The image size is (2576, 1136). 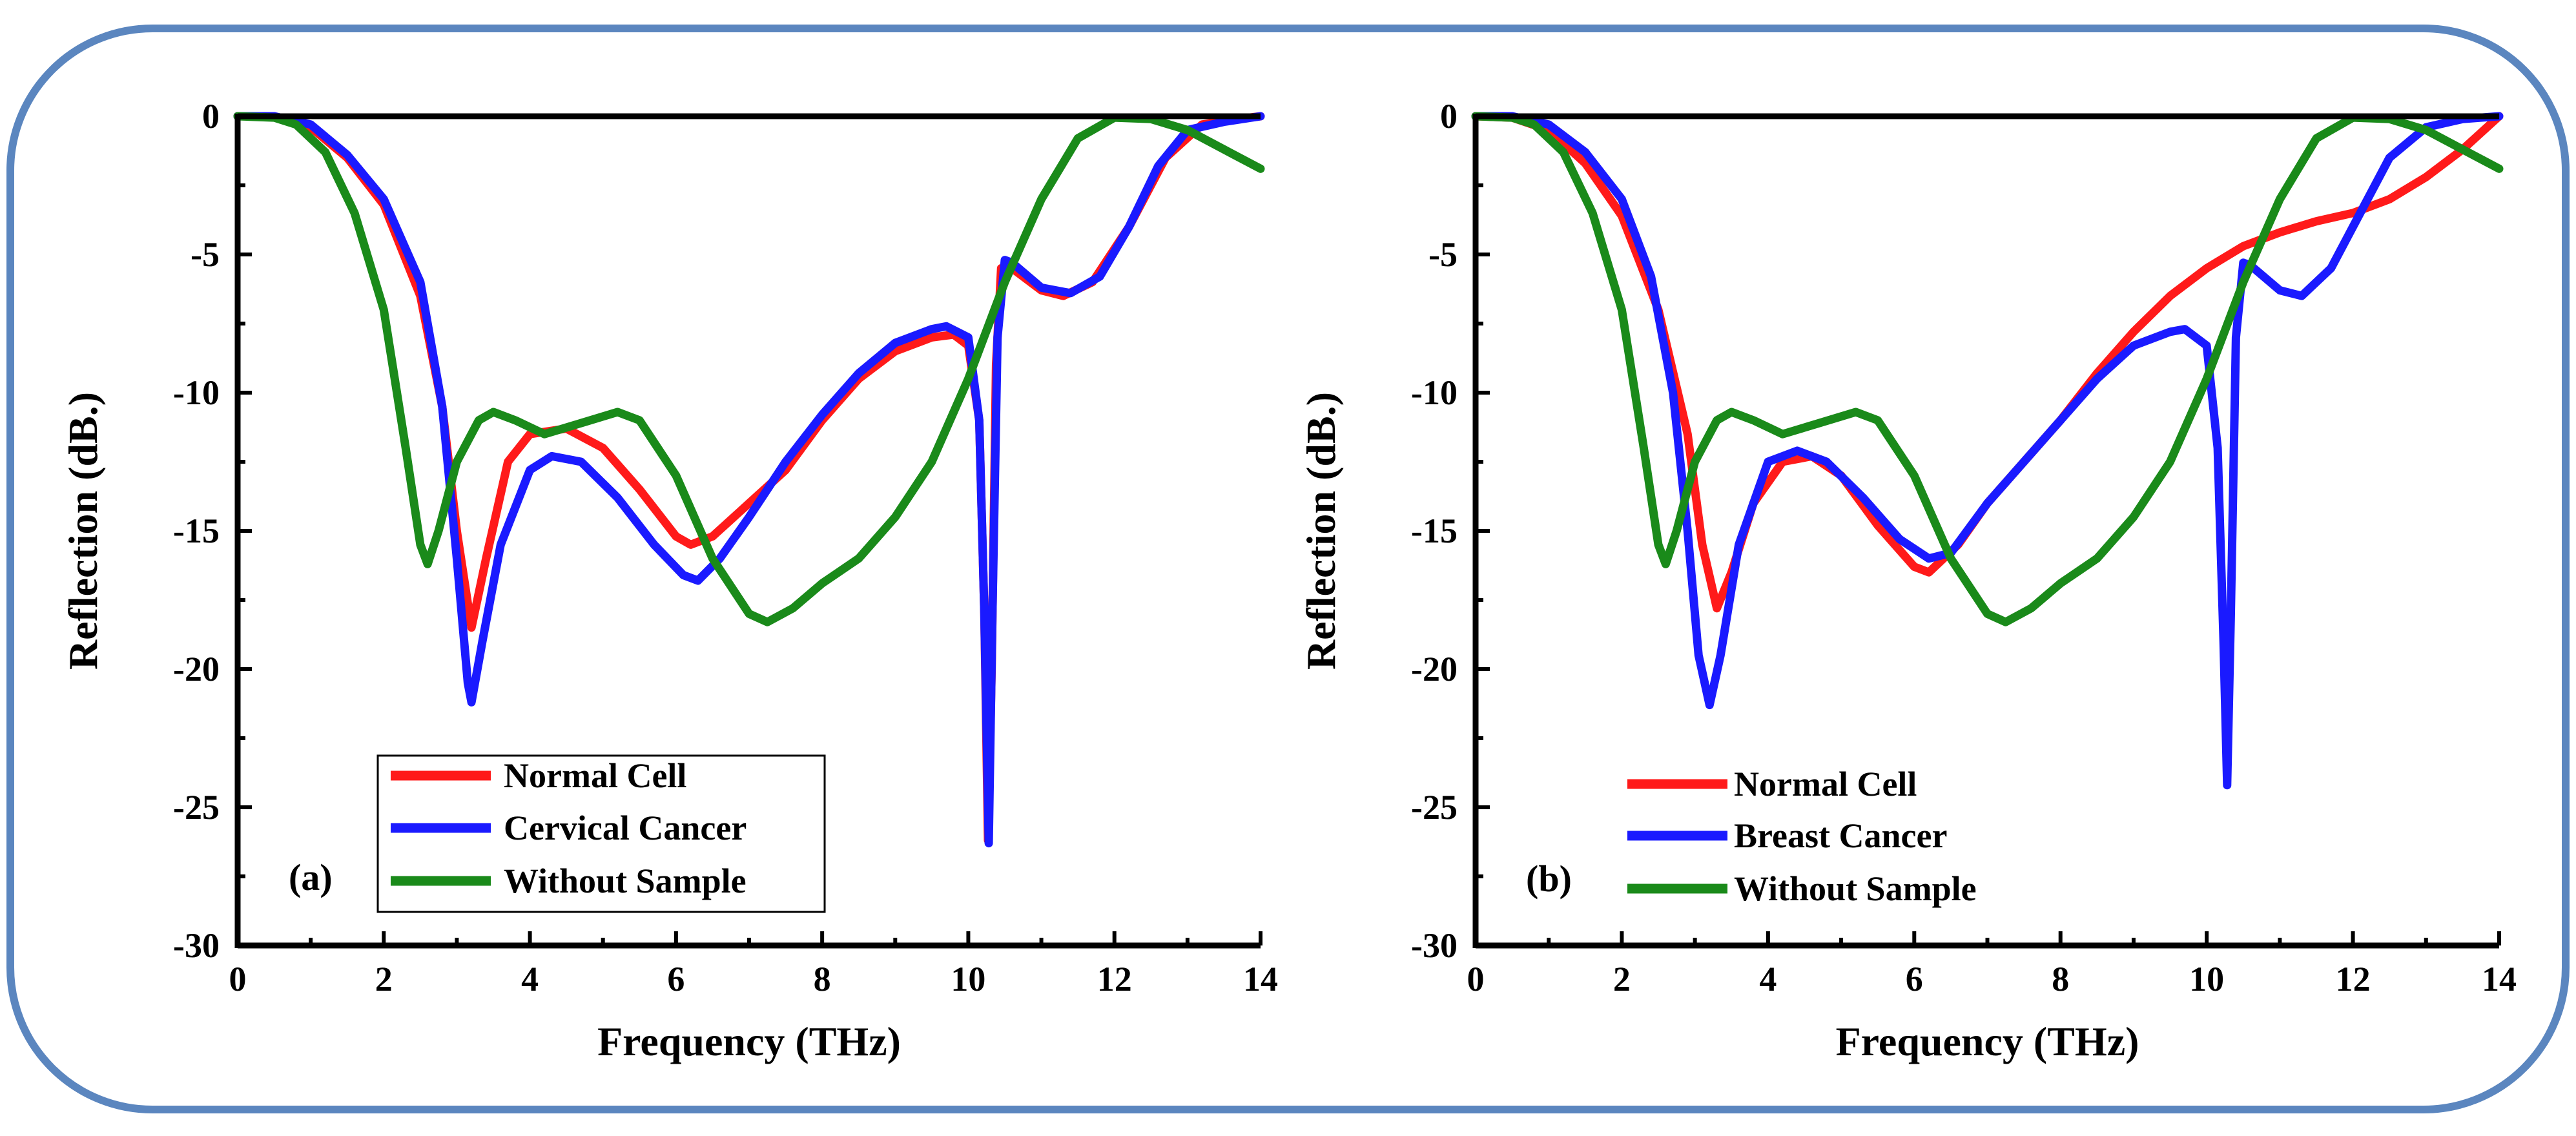 I want to click on legend-box, so click(x=601, y=833).